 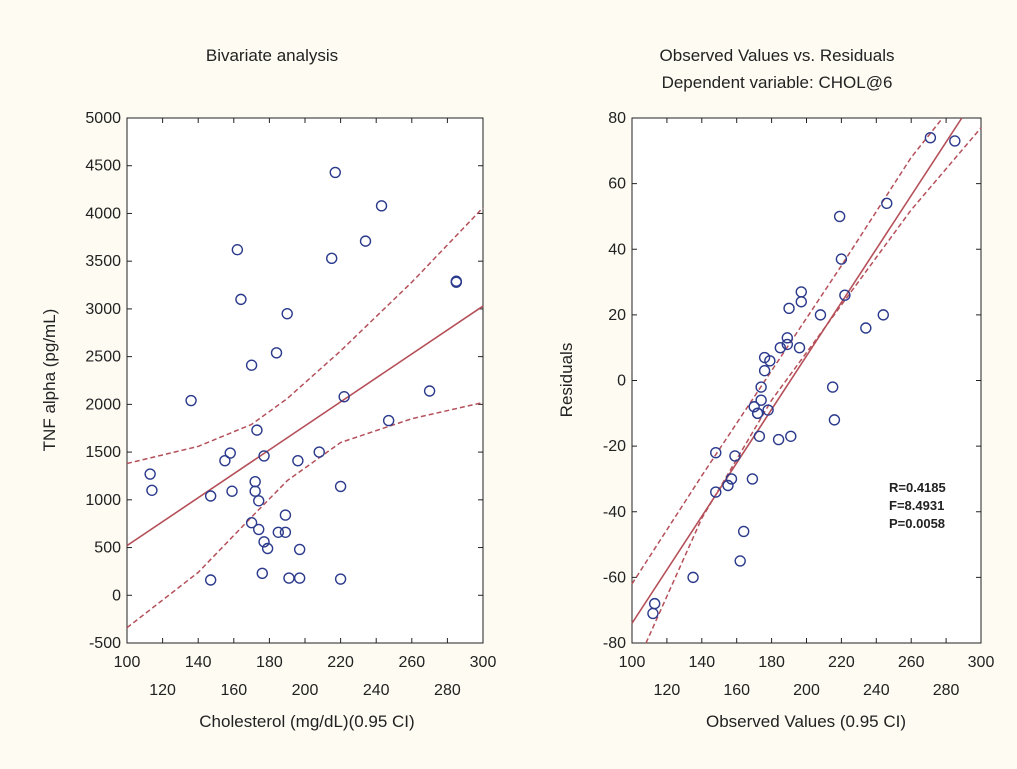 What do you see at coordinates (107, 548) in the screenshot?
I see `y-tick-label: 500` at bounding box center [107, 548].